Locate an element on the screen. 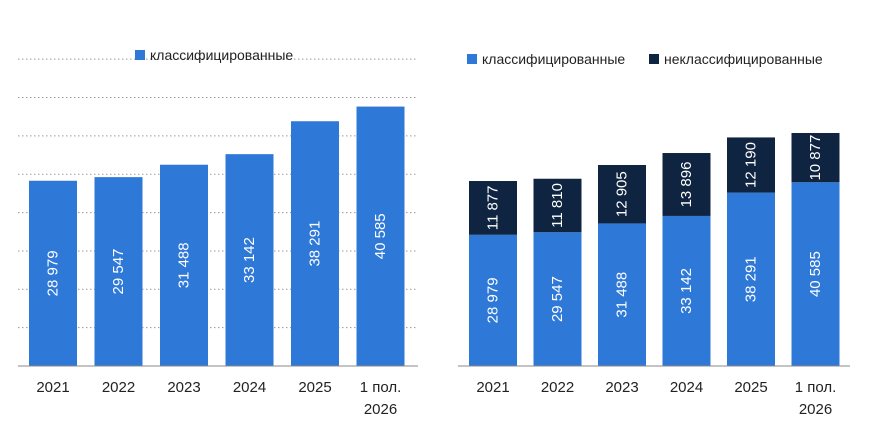  legend-swatch-unclassified is located at coordinates (654, 59).